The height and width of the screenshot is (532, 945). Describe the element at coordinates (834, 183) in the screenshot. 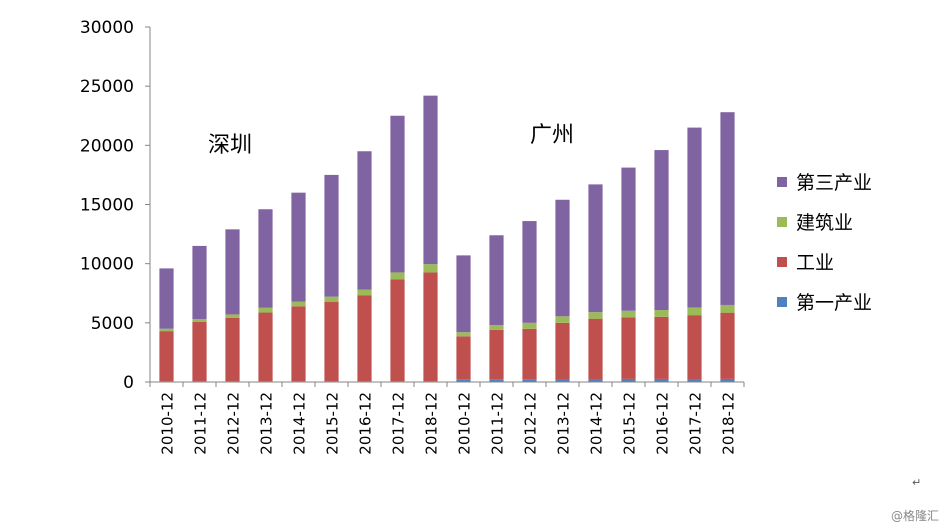

I see `legend-label: 第三产业` at that location.